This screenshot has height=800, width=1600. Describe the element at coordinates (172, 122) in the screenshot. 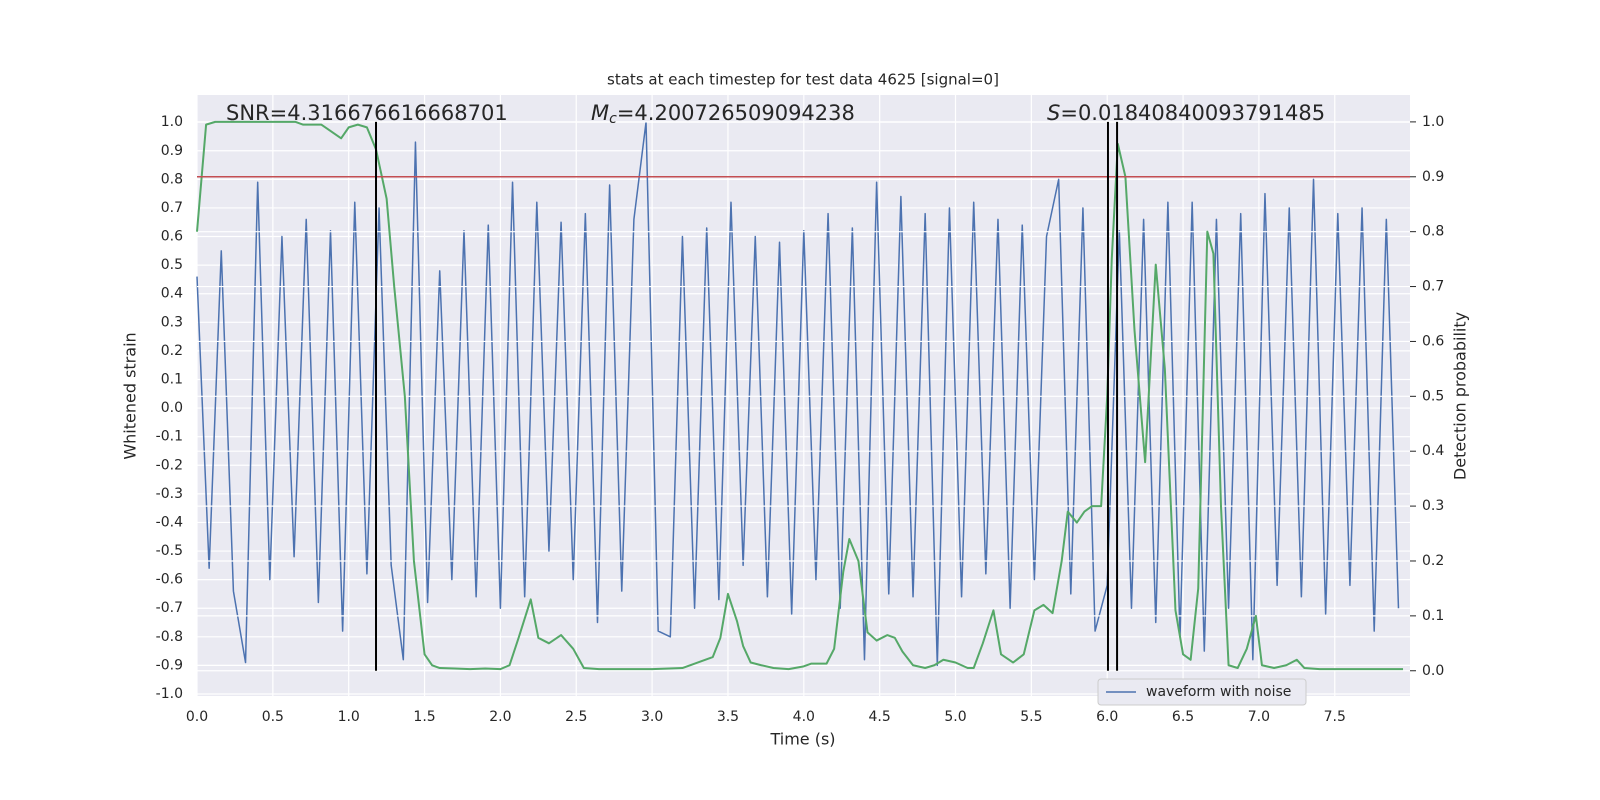

I see `y-tick-label: 1.0` at that location.